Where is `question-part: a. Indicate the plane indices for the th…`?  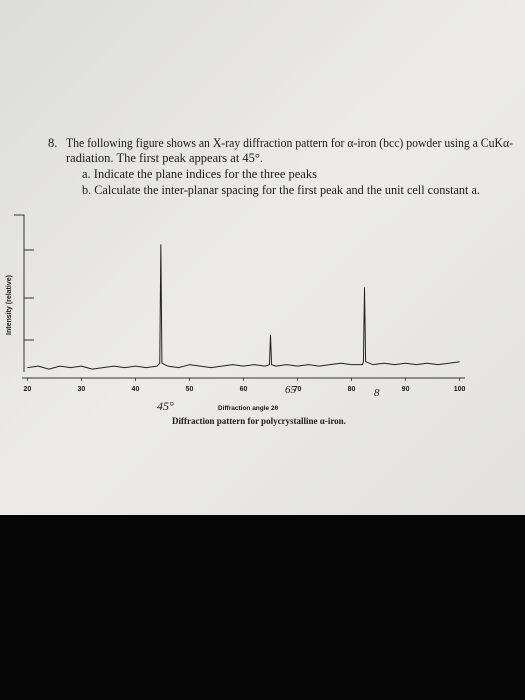
question-part: a. Indicate the plane indices for the th… is located at coordinates (199, 174).